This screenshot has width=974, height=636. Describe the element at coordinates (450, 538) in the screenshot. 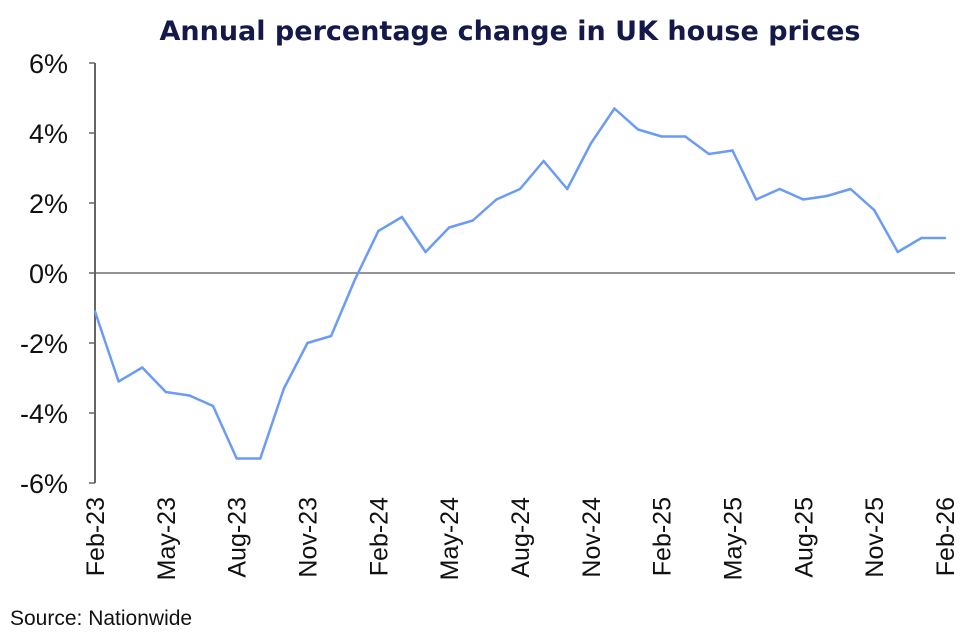

I see `x-tick-label: May-24` at that location.